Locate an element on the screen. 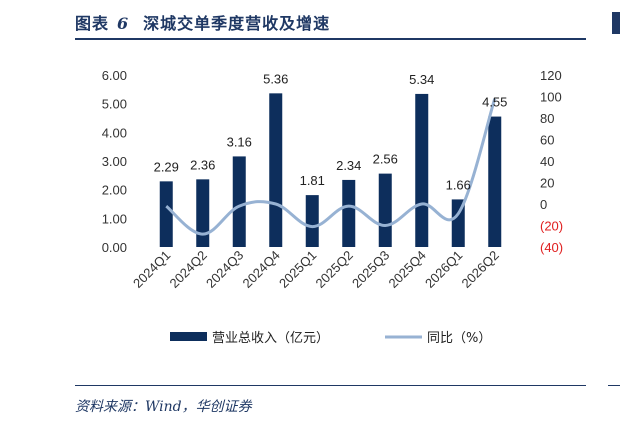  right-tick-label: (20) is located at coordinates (551, 226).